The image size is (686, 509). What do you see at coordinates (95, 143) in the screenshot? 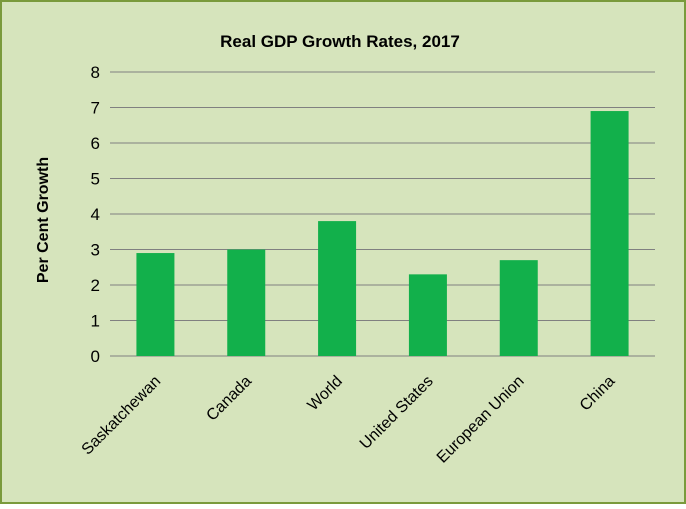
I see `y-tick-label: 6` at bounding box center [95, 143].